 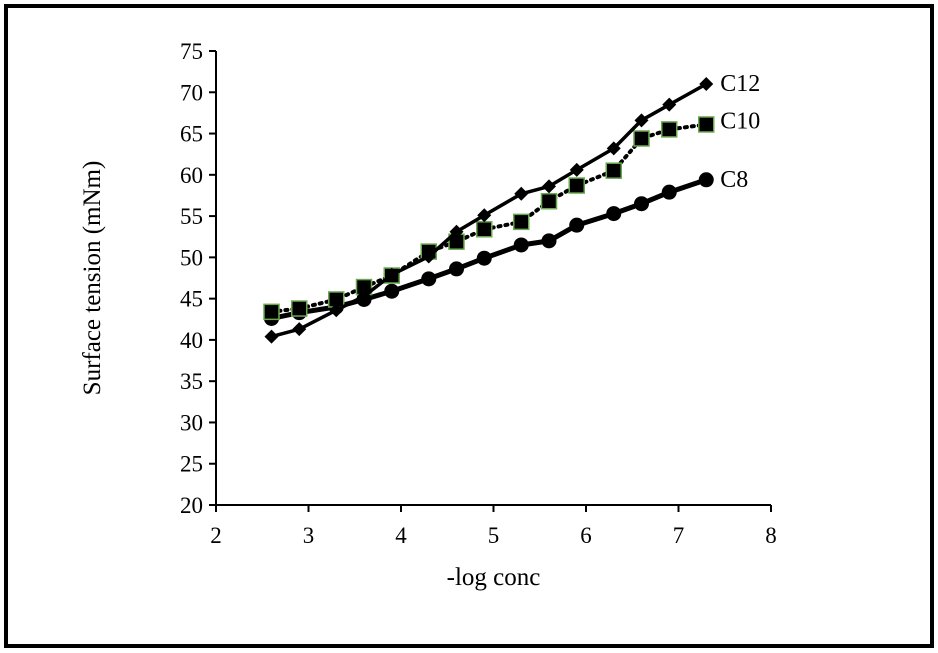 I want to click on series-c12-label: C12, so click(x=740, y=84).